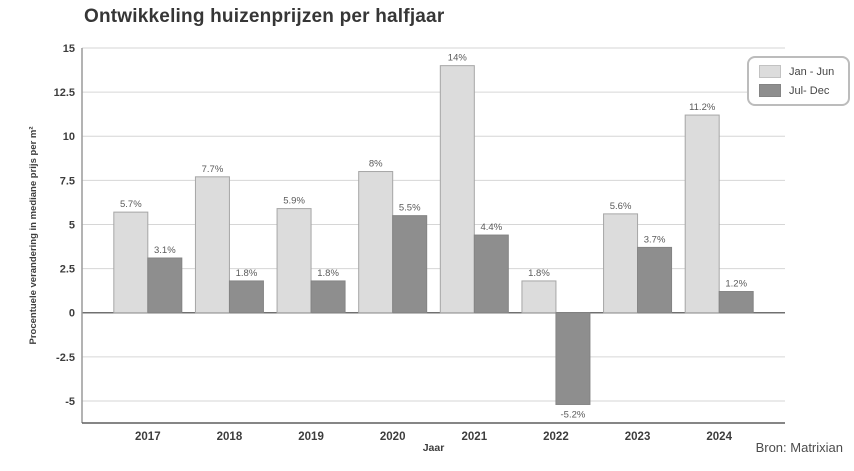  What do you see at coordinates (457, 189) in the screenshot?
I see `bar-2021-series0` at bounding box center [457, 189].